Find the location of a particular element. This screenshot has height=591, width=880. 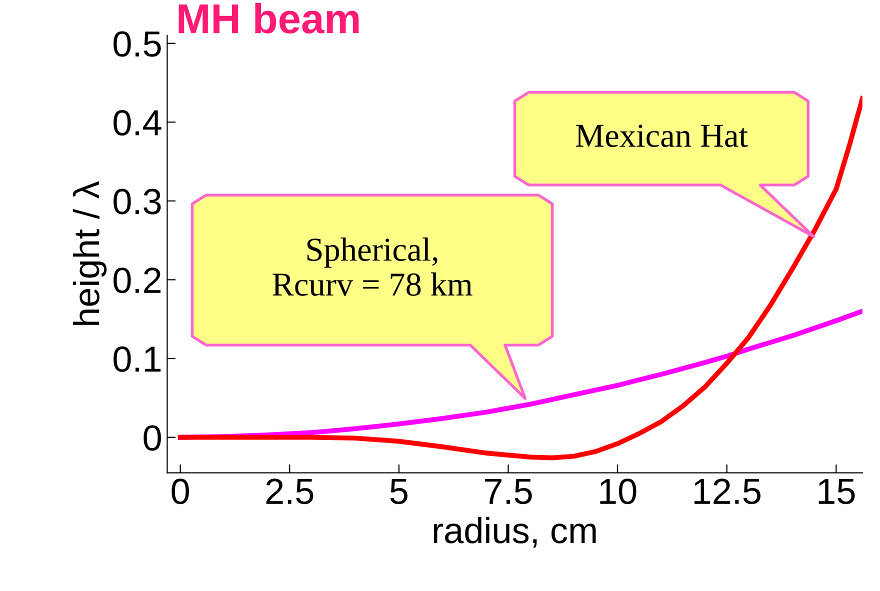

y-tick-label: 0.2 is located at coordinates (137, 281).